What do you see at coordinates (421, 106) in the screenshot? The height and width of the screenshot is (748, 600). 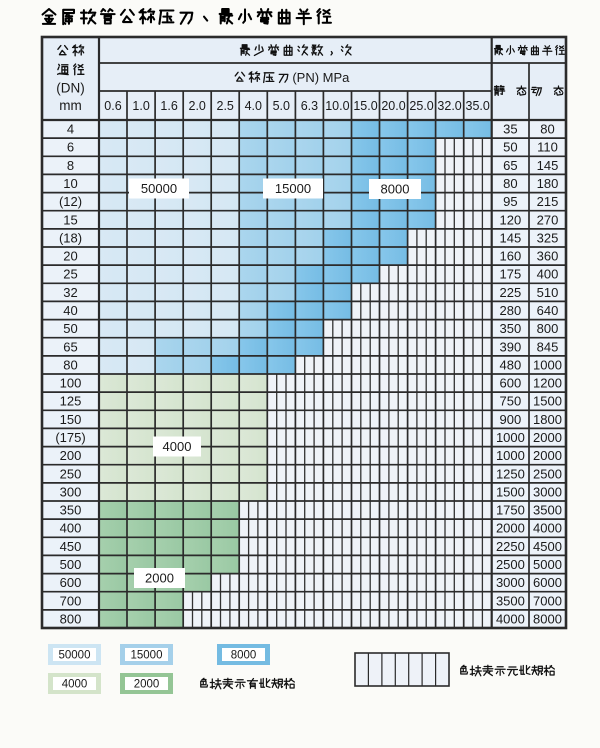 I see `svg-text: 25.0` at bounding box center [421, 106].